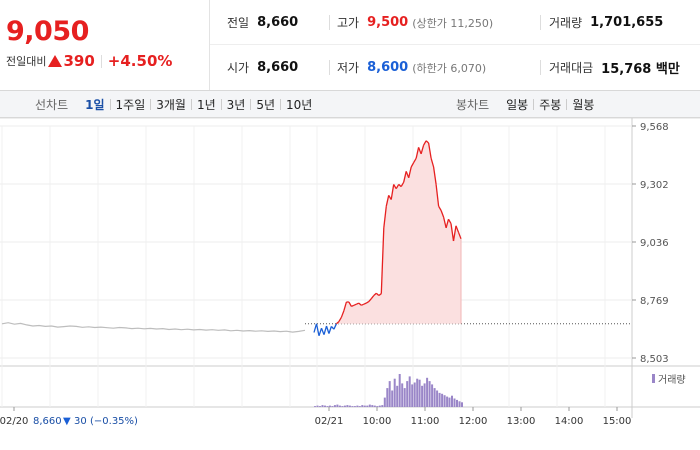 The width and height of the screenshot is (700, 450). What do you see at coordinates (654, 359) in the screenshot?
I see `y-tick-label-4: 8,503` at bounding box center [654, 359].